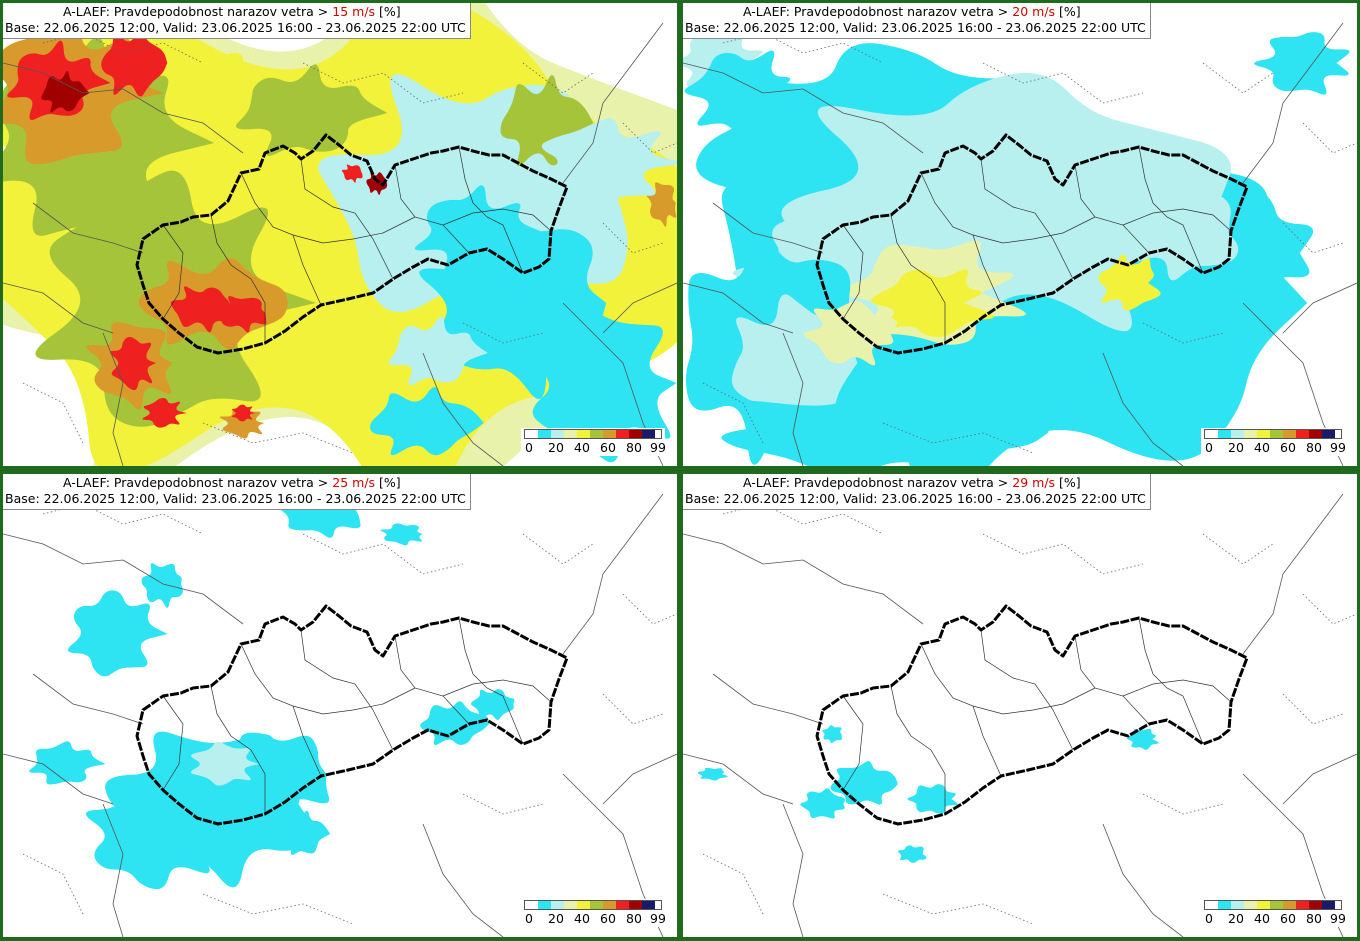  What do you see at coordinates (354, 482) in the screenshot?
I see `threshold-value: 25 m/s` at bounding box center [354, 482].